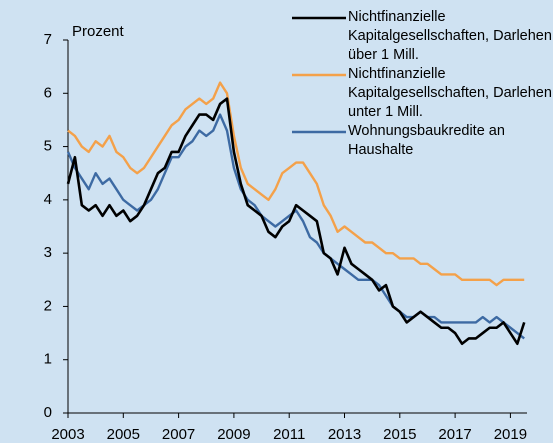 This screenshot has height=443, width=553. Describe the element at coordinates (48, 92) in the screenshot. I see `y-tick-label: 6` at that location.